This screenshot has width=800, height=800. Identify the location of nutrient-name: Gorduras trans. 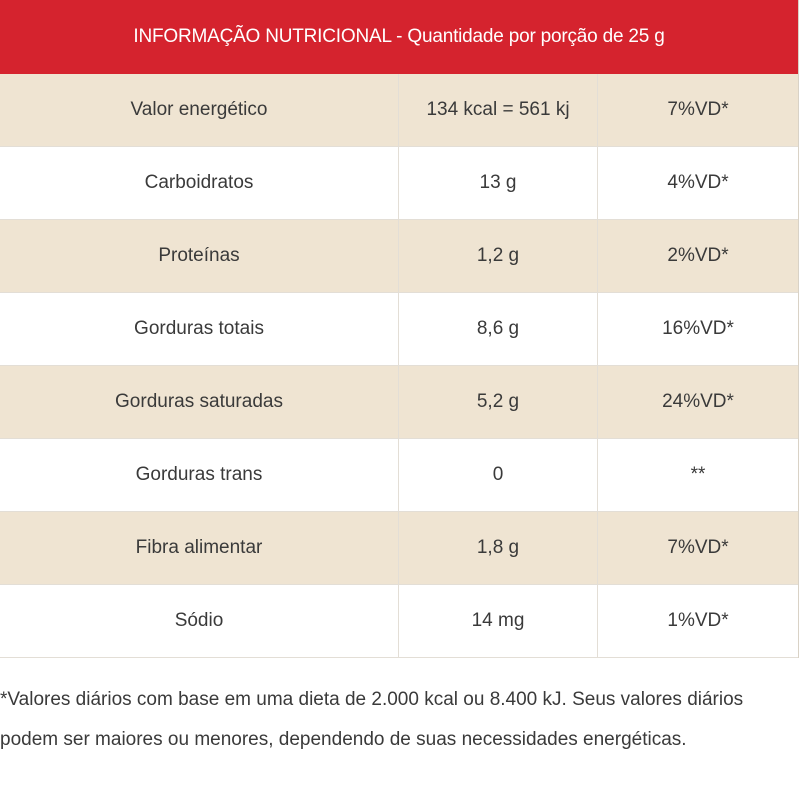
(199, 475).